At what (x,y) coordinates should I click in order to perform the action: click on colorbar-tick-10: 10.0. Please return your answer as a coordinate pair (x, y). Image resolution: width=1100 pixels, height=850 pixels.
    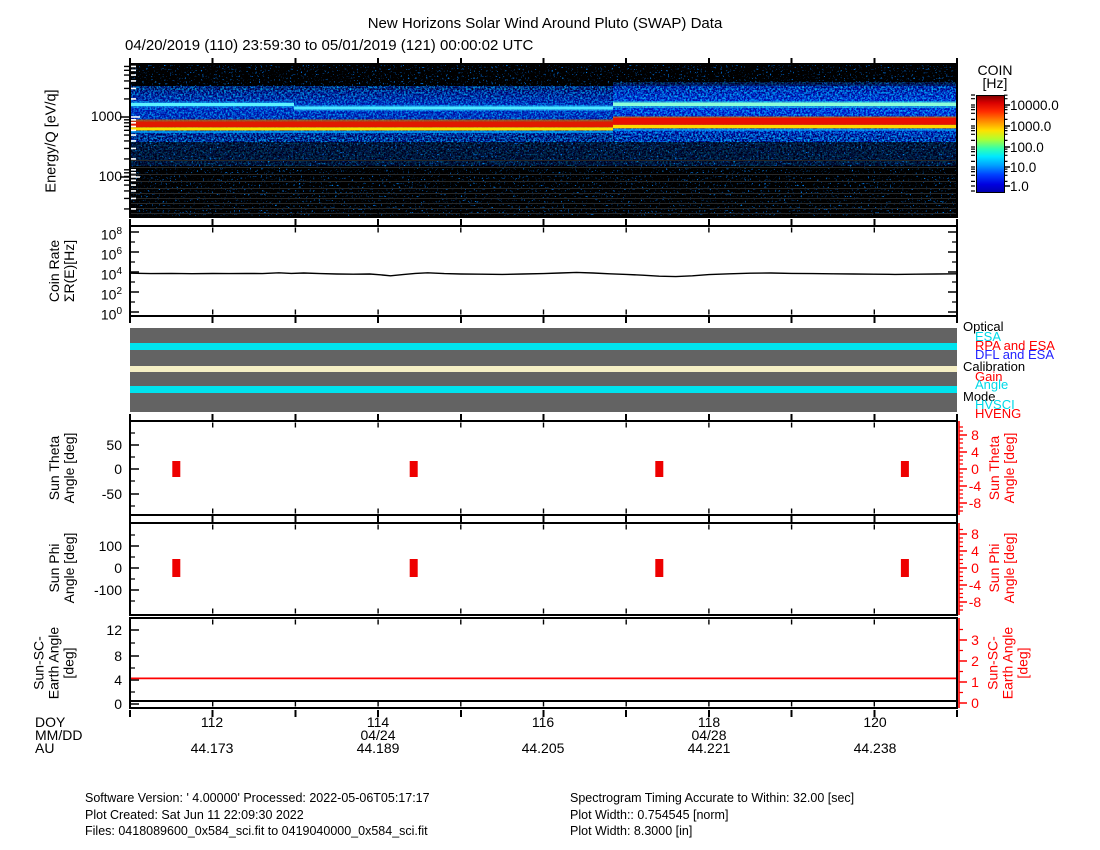
    Looking at the image, I should click on (1023, 167).